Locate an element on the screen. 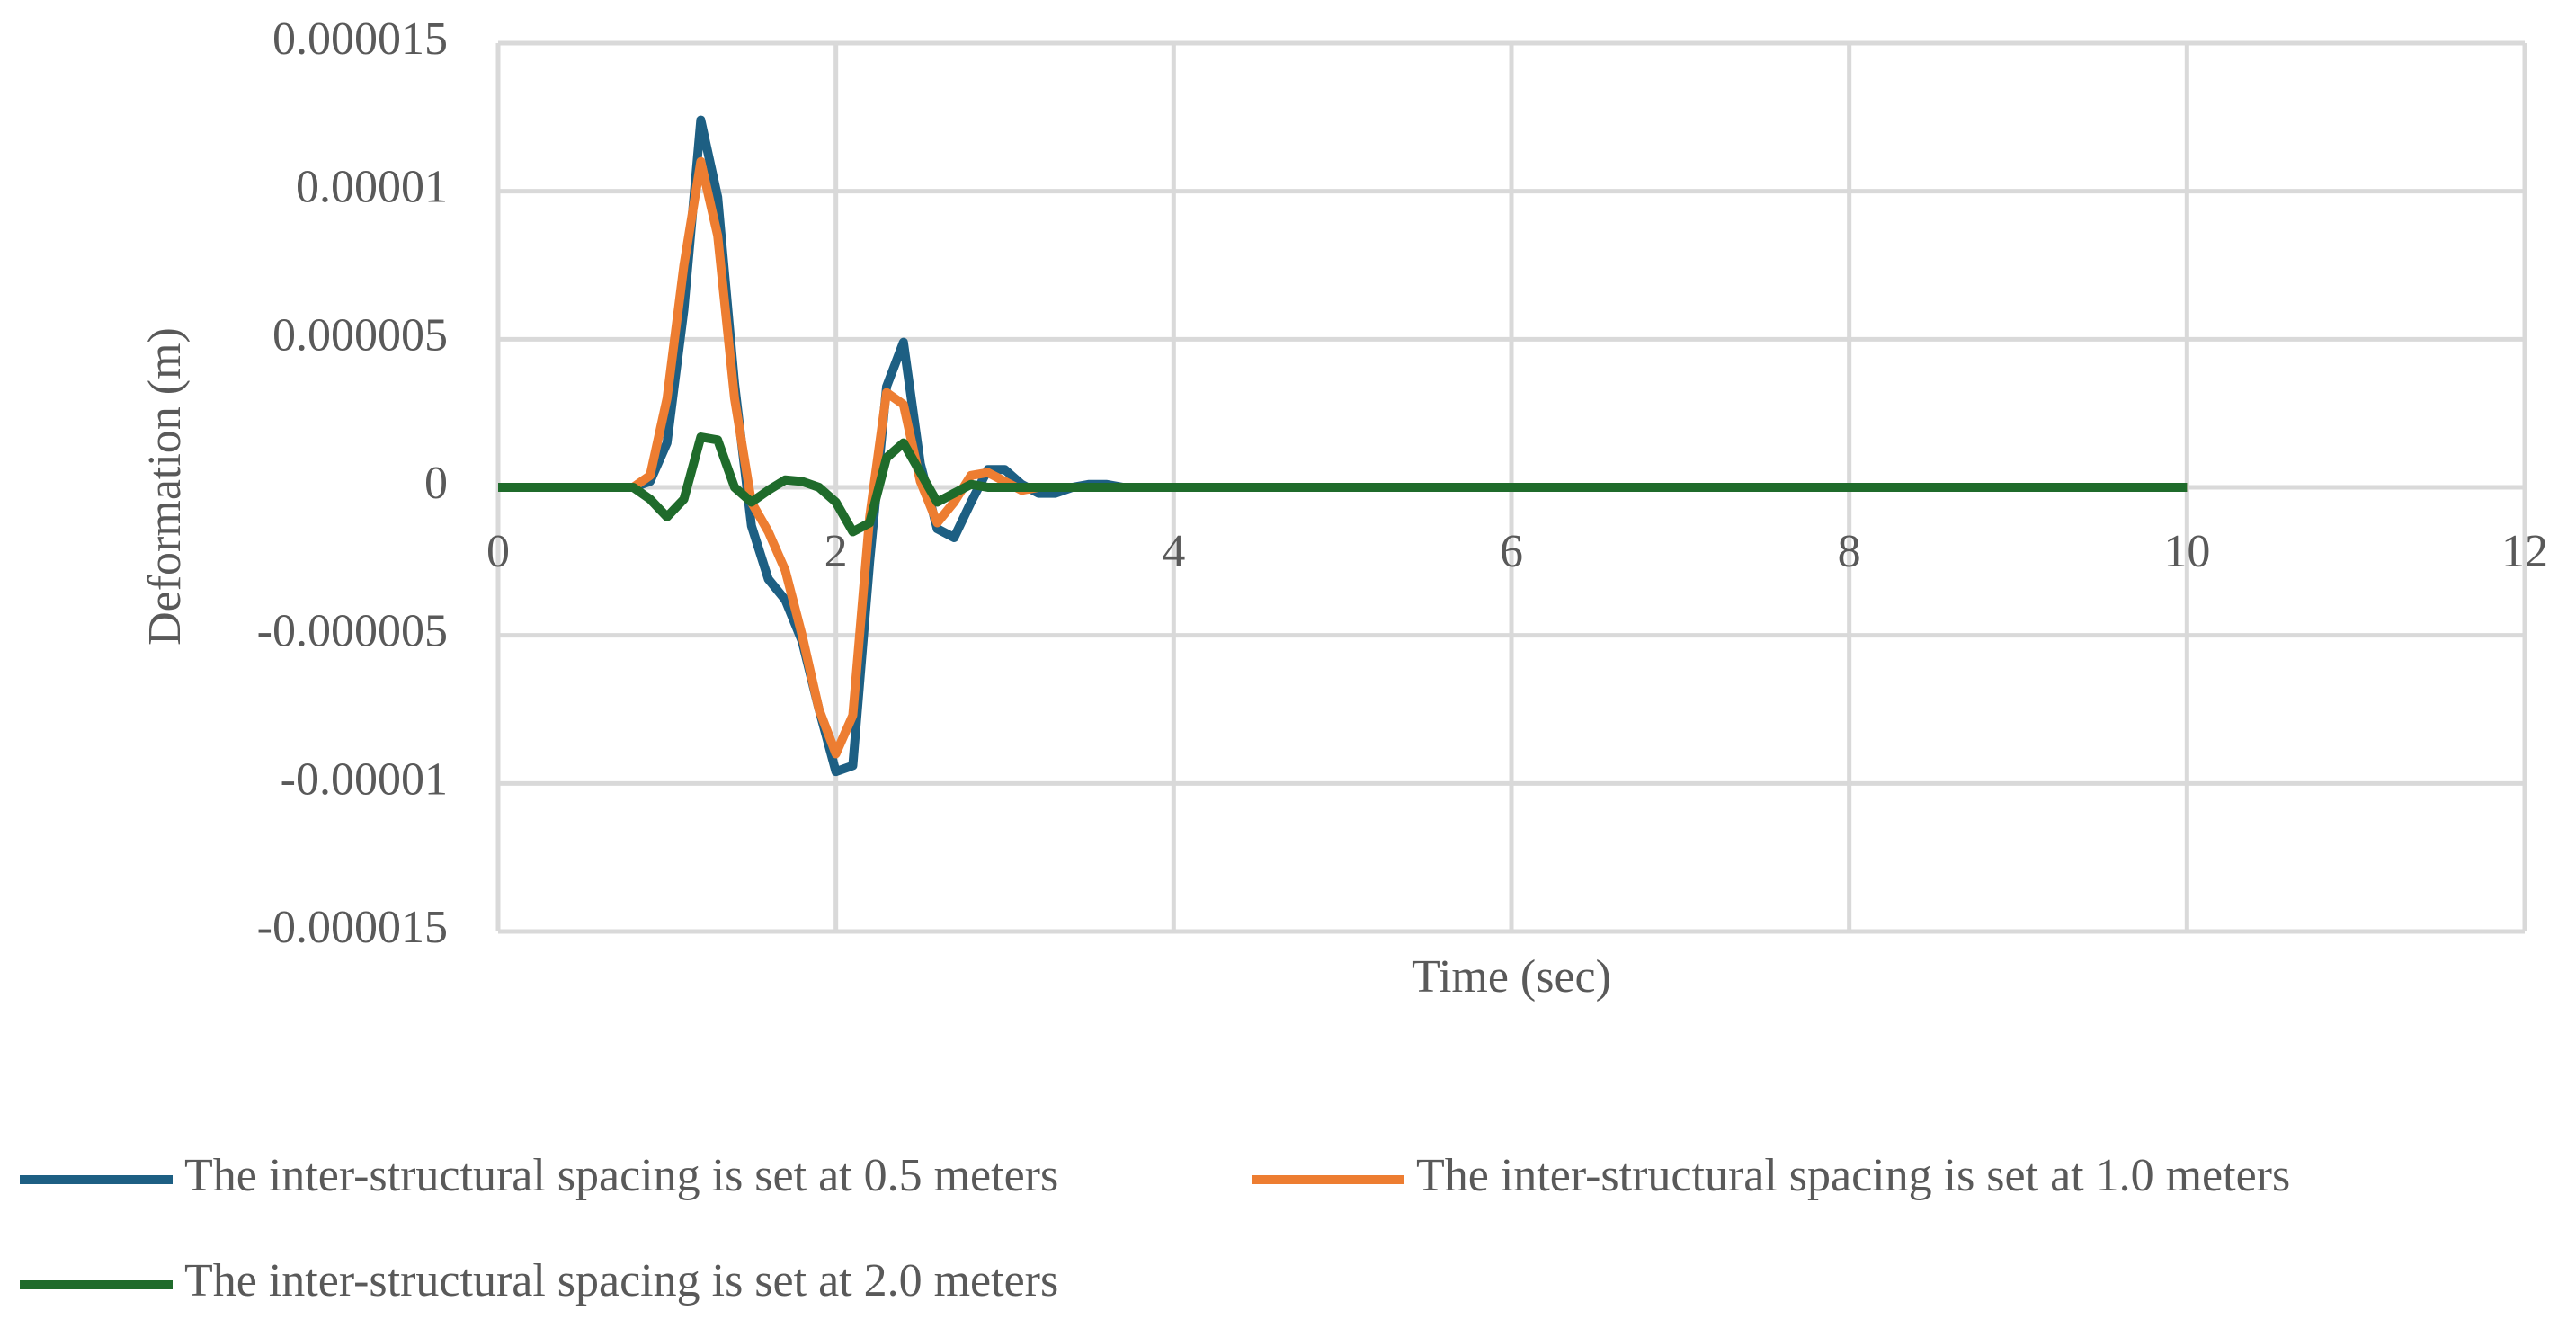  x-tick-label: 2 is located at coordinates (836, 551).